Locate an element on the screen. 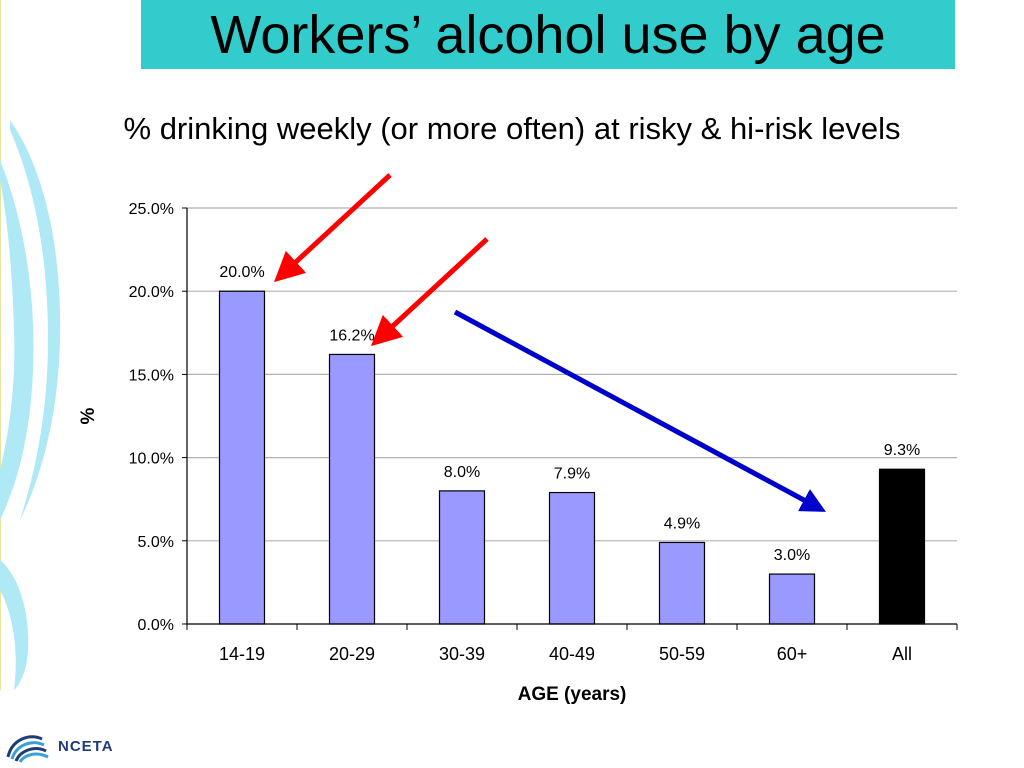  data-label: 4.9% is located at coordinates (682, 523).